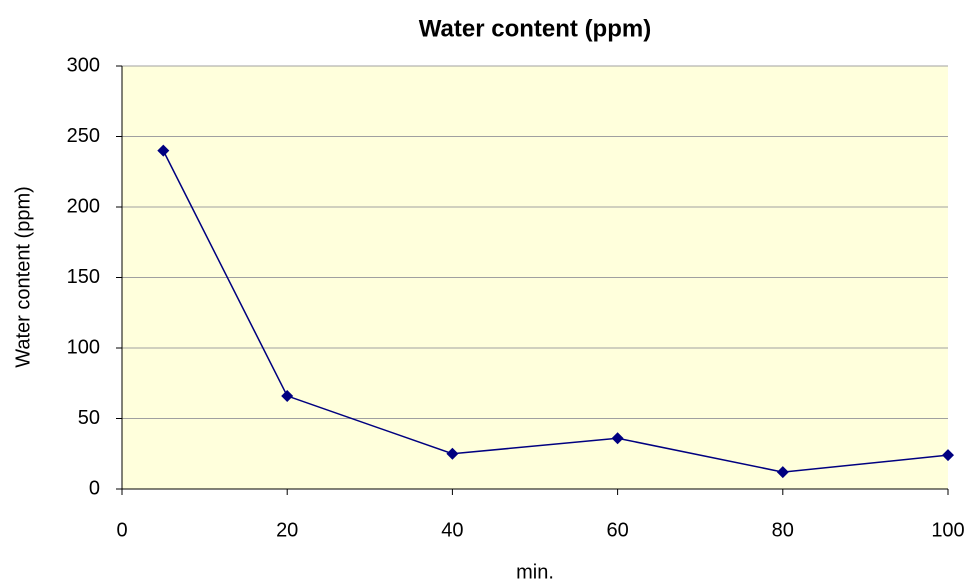 This screenshot has height=585, width=973. Describe the element at coordinates (535, 28) in the screenshot. I see `chart-title: Water content (ppm)` at that location.